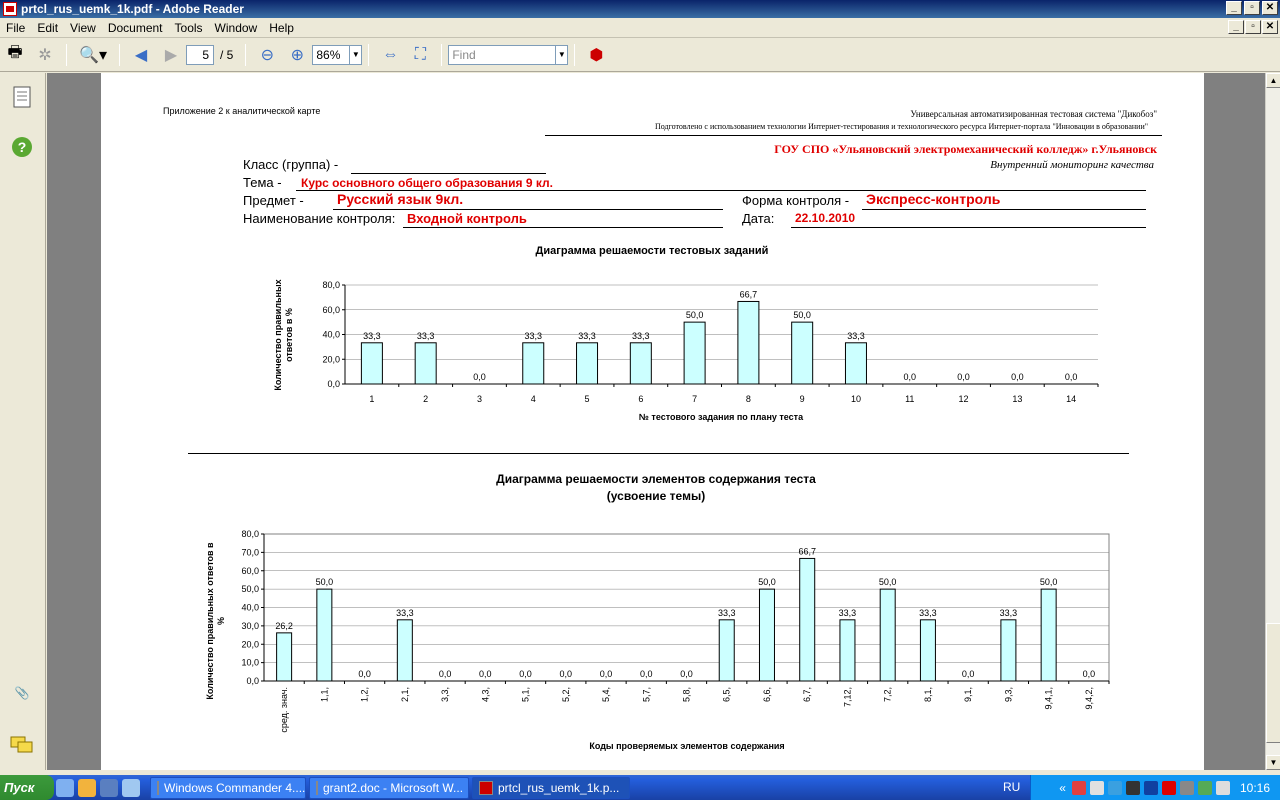 This screenshot has height=800, width=1280. What do you see at coordinates (1272, 421) in the screenshot?
I see `vertical-scrollbar: ▲ ▼` at bounding box center [1272, 421].